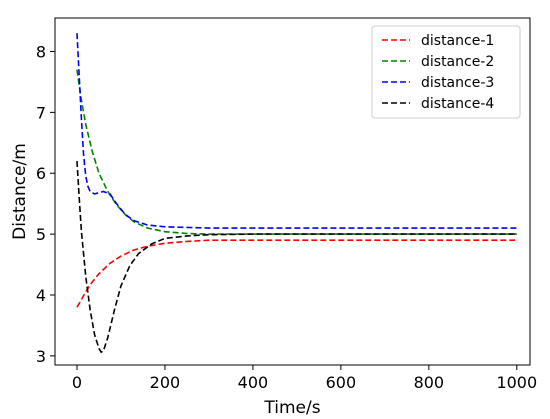  I want to click on y-tick-label: 8, so click(41, 51).